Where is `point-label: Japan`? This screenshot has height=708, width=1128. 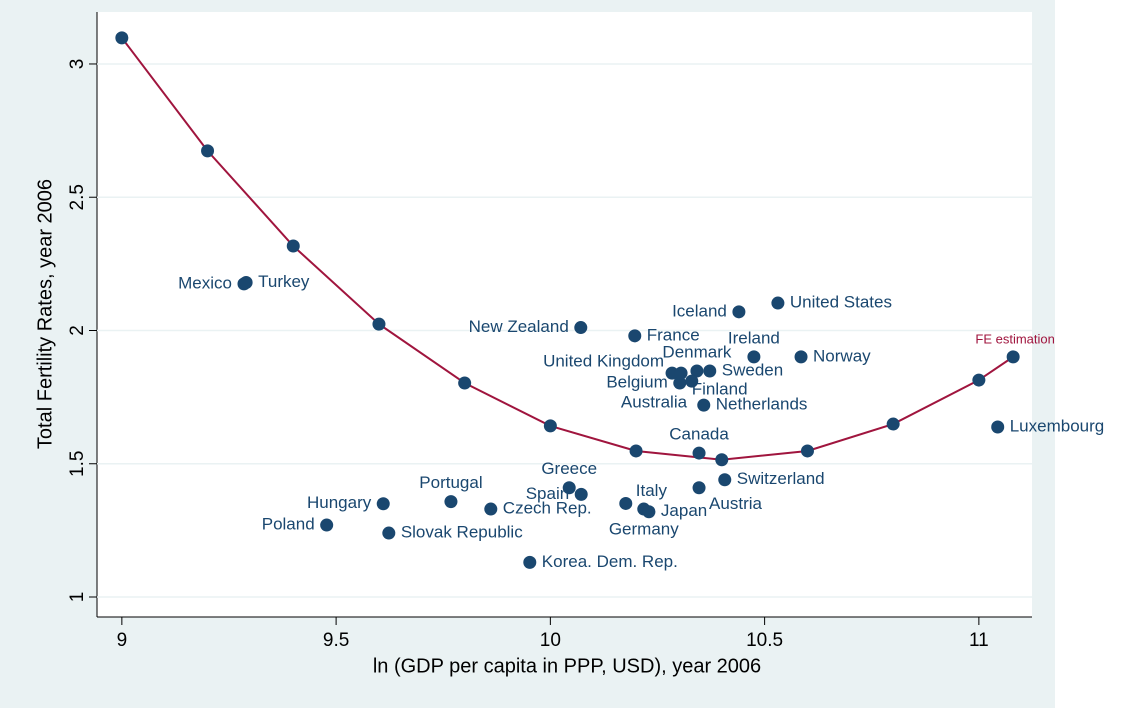 point-label: Japan is located at coordinates (684, 510).